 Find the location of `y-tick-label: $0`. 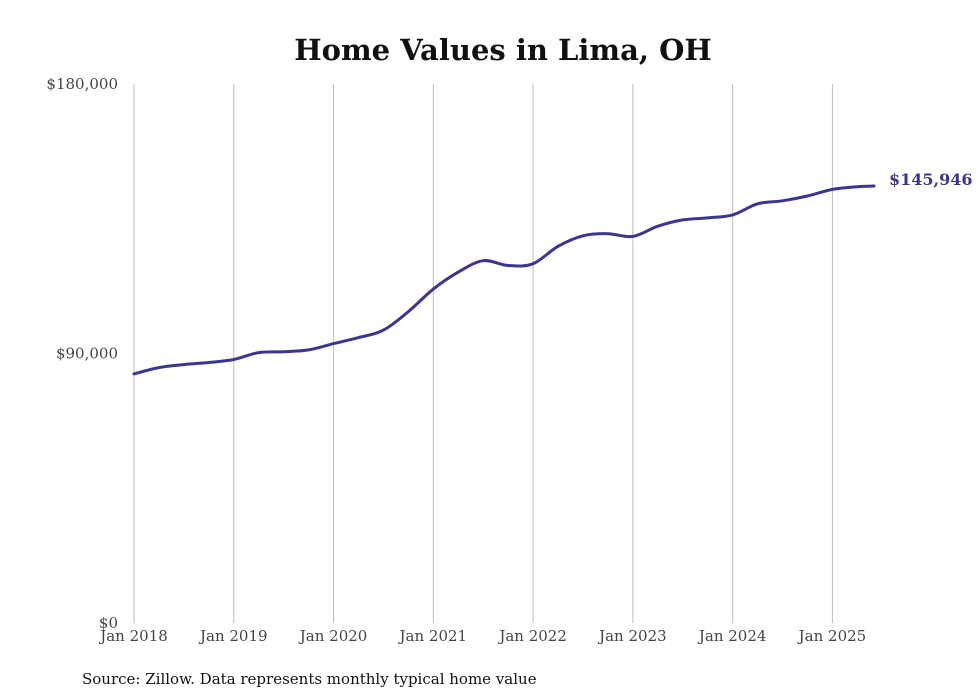

y-tick-label: $0 is located at coordinates (108, 623).